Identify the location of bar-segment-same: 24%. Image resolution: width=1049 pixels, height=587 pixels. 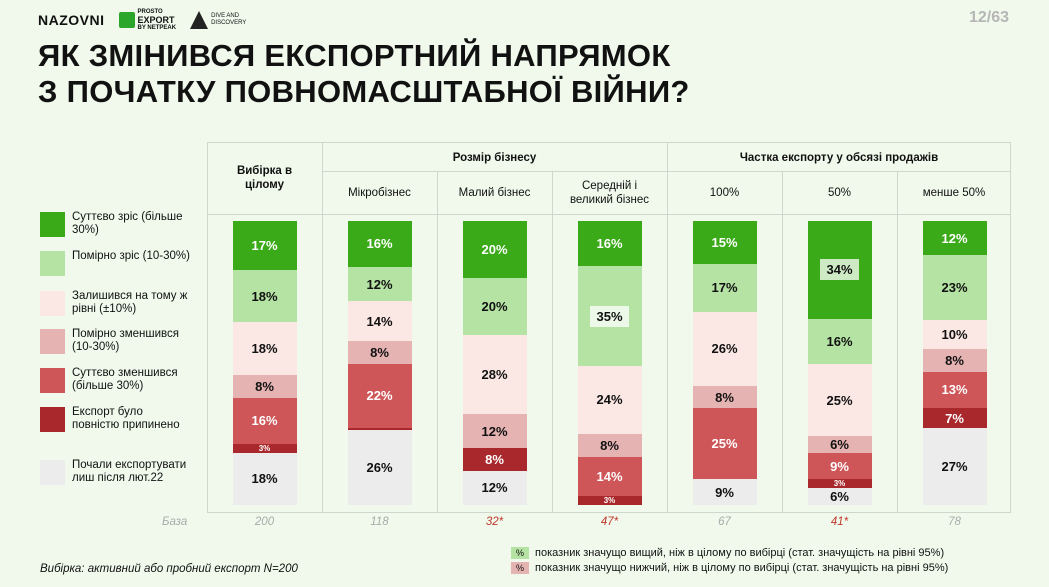
(609, 399).